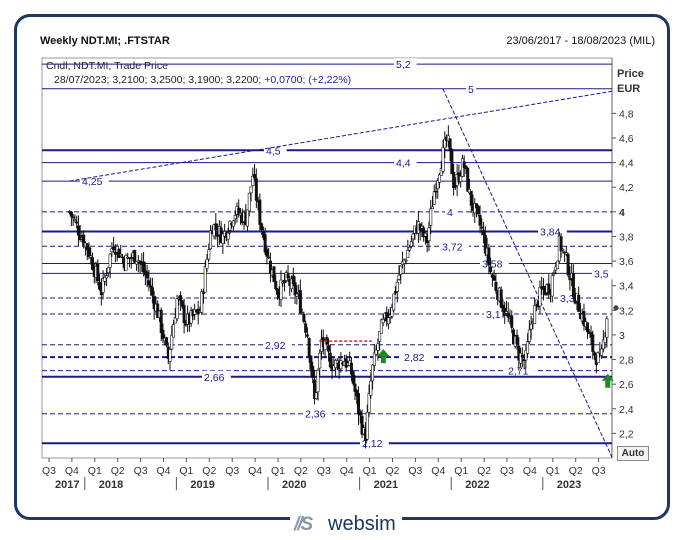 This screenshot has height=540, width=689. Describe the element at coordinates (118, 471) in the screenshot. I see `x-tick-label-3: Q2` at that location.